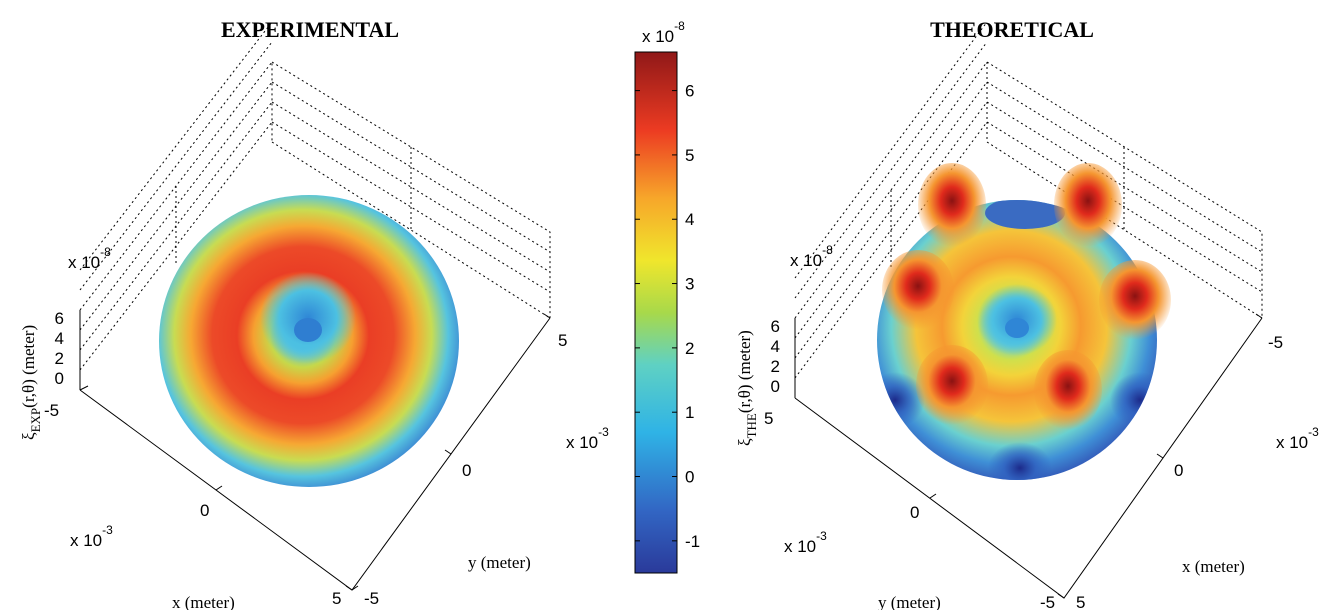 The height and width of the screenshot is (610, 1329). Describe the element at coordinates (1024, 321) in the screenshot. I see `theoretical-surface` at that location.